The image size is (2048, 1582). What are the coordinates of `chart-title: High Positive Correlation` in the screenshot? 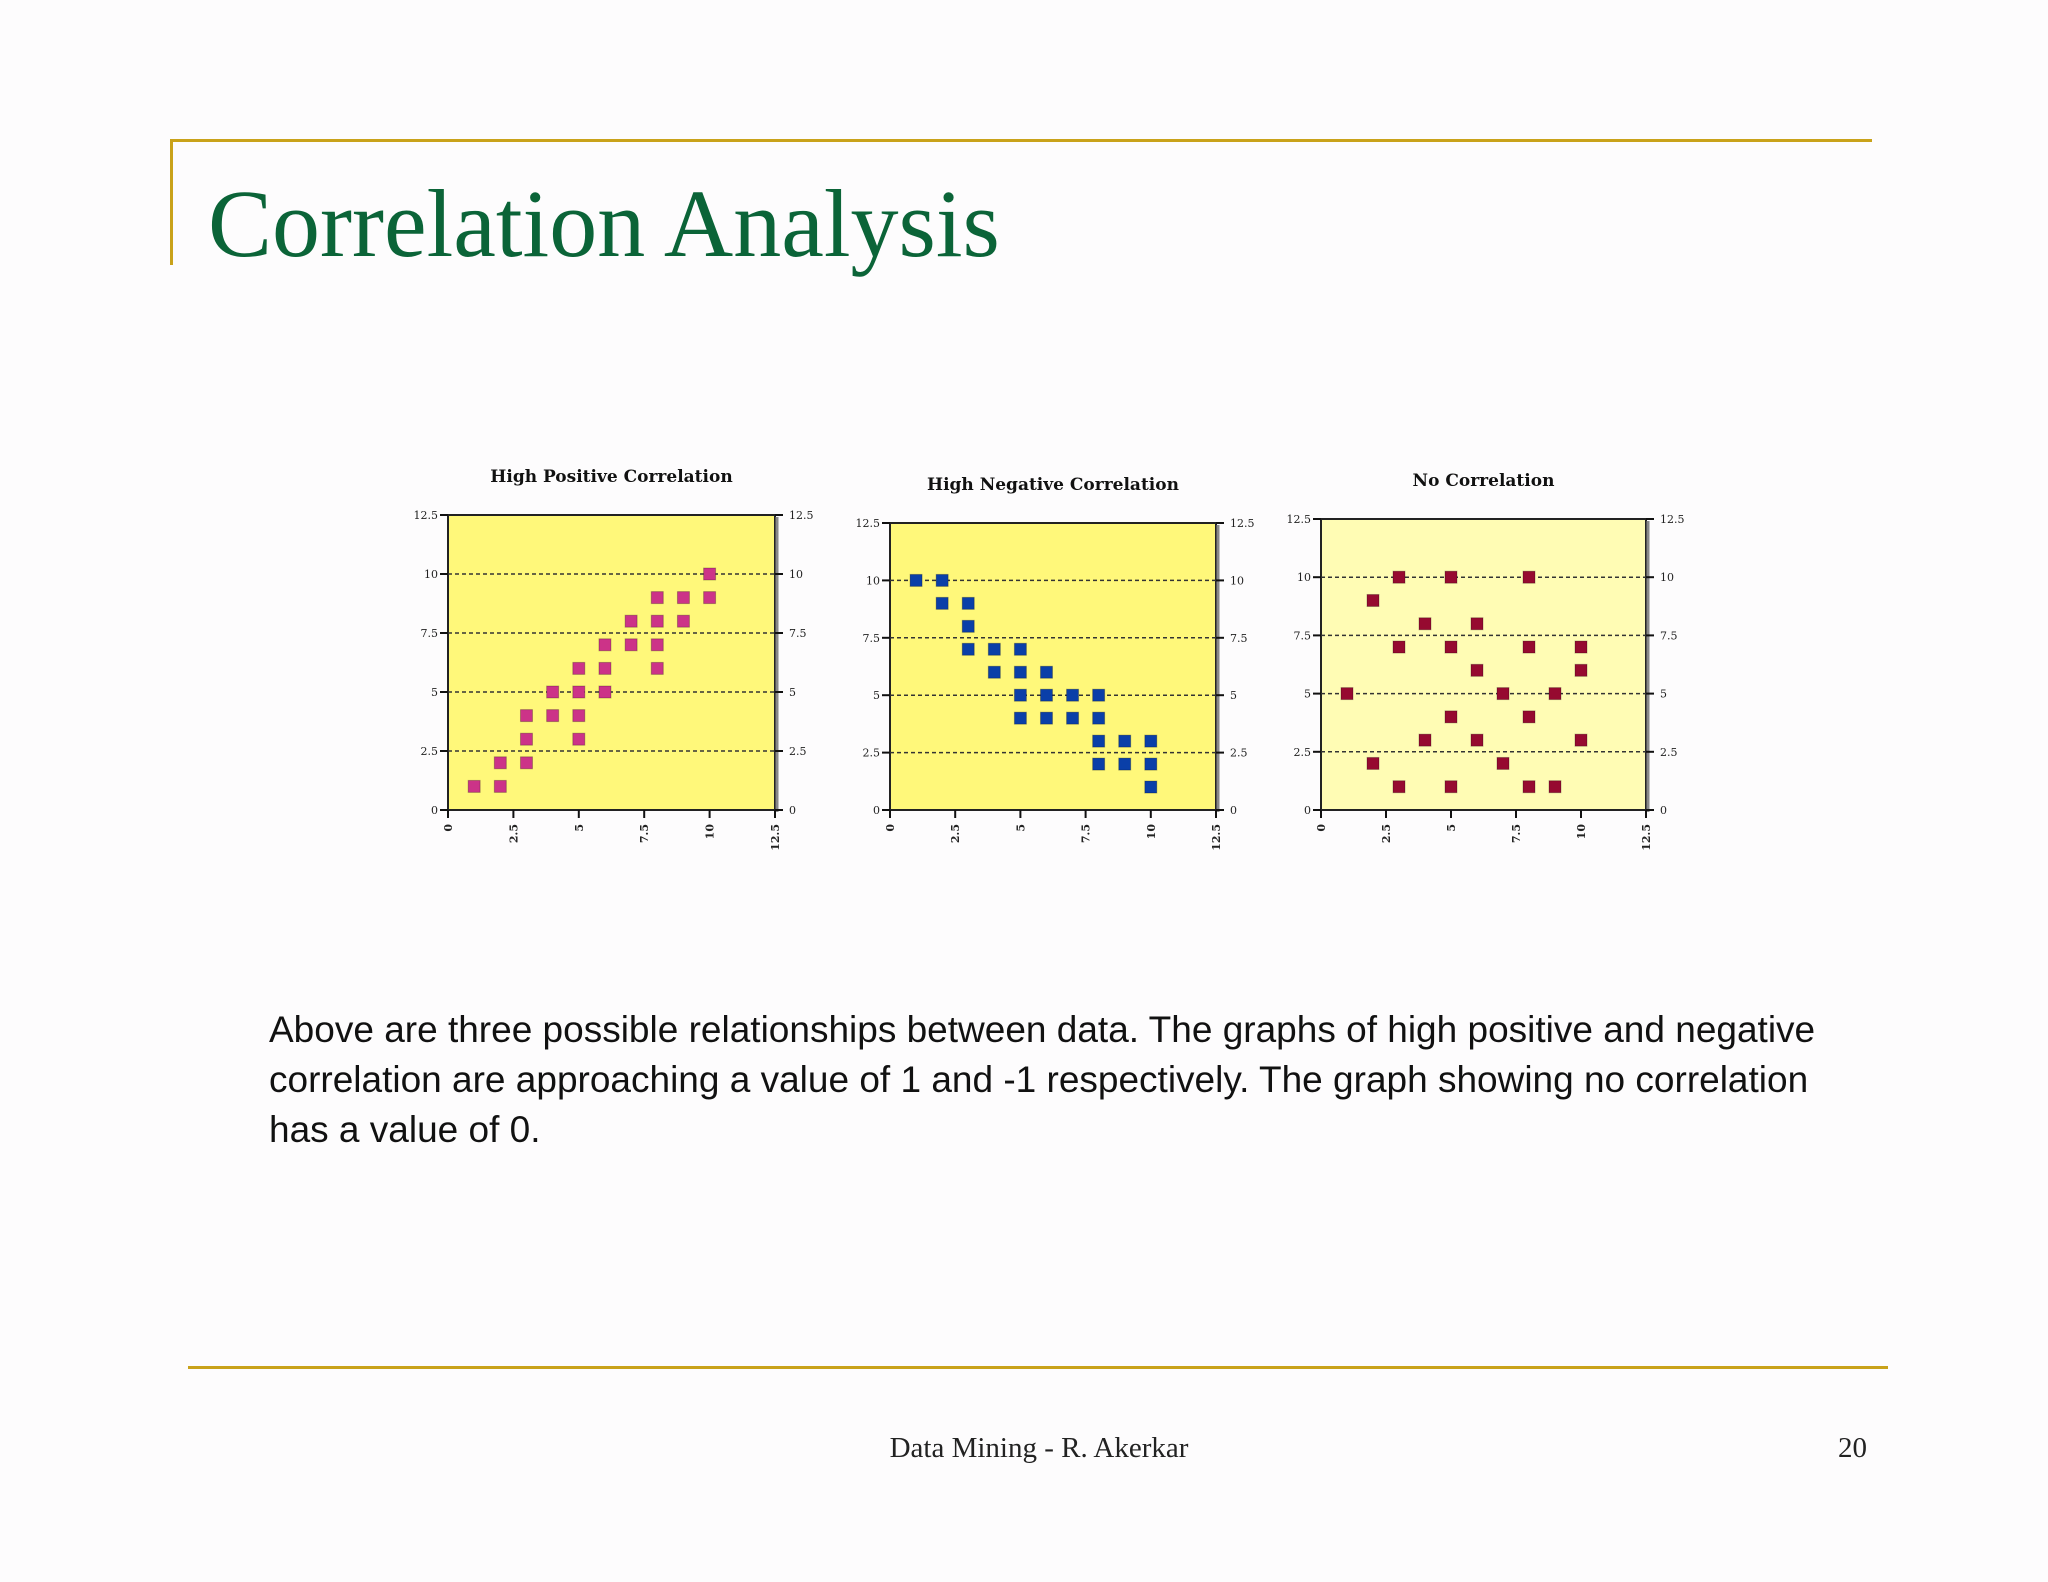 It's located at (611, 477).